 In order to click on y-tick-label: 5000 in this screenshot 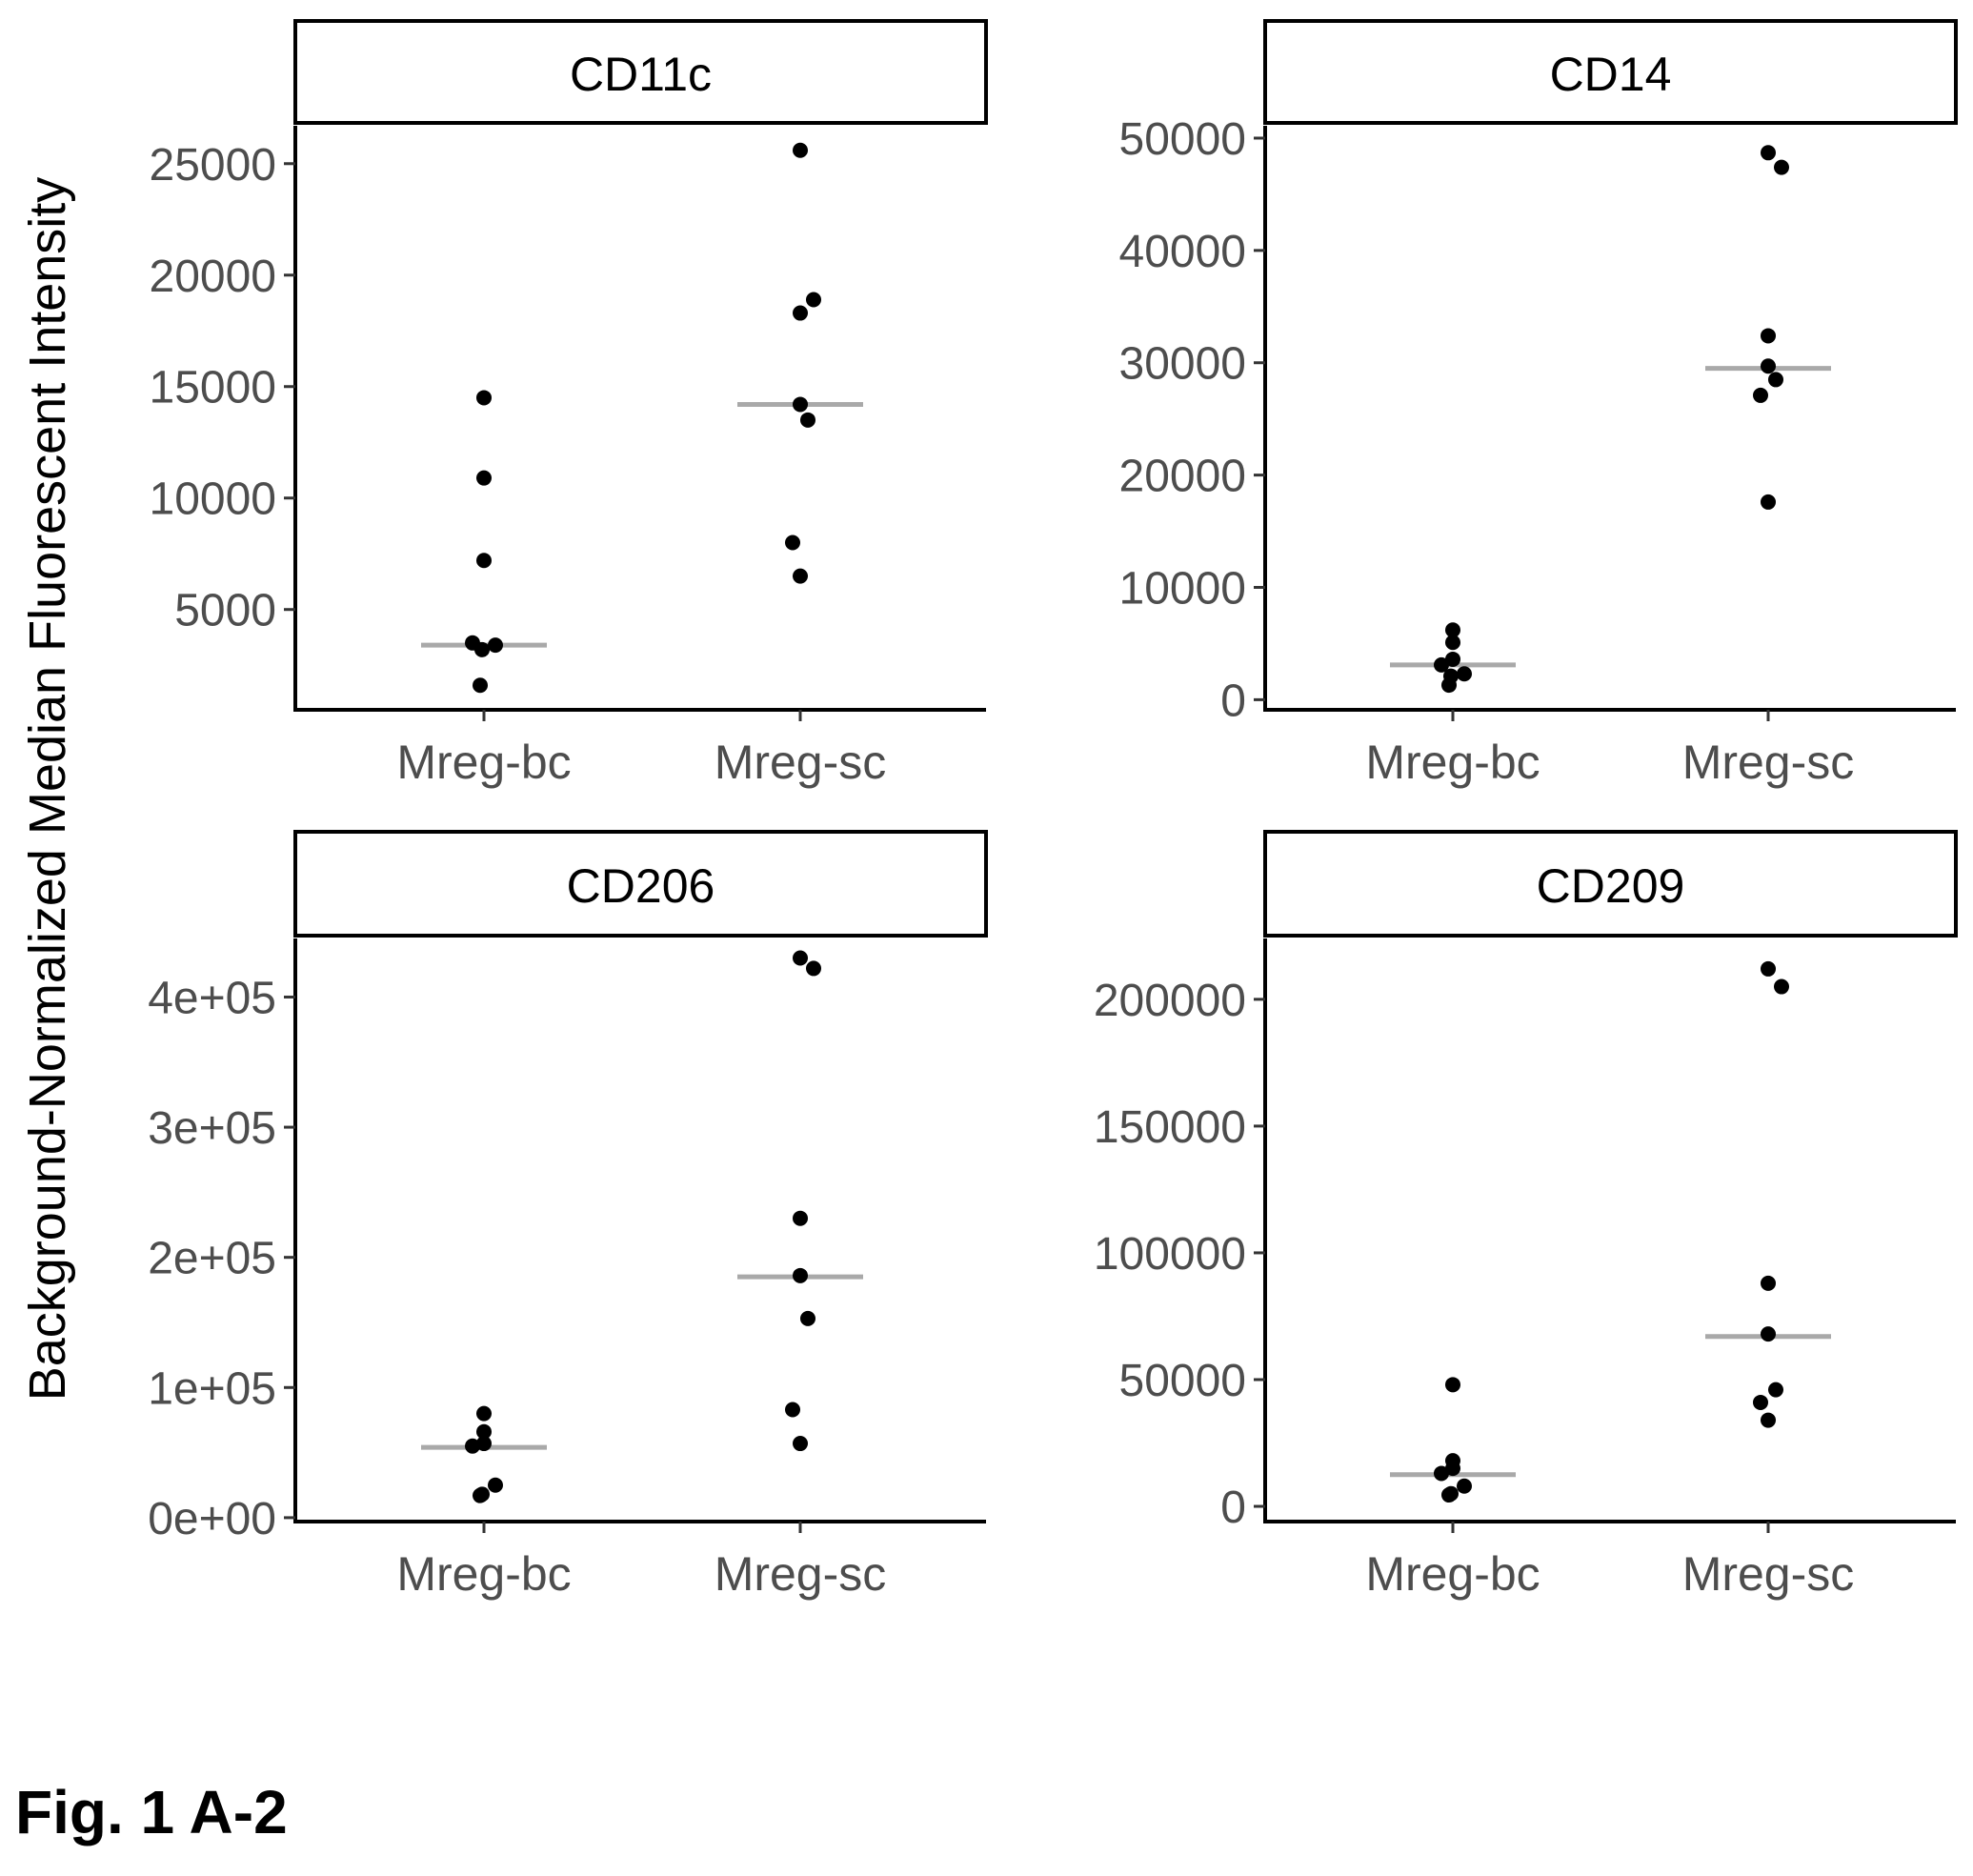, I will do `click(225, 611)`.